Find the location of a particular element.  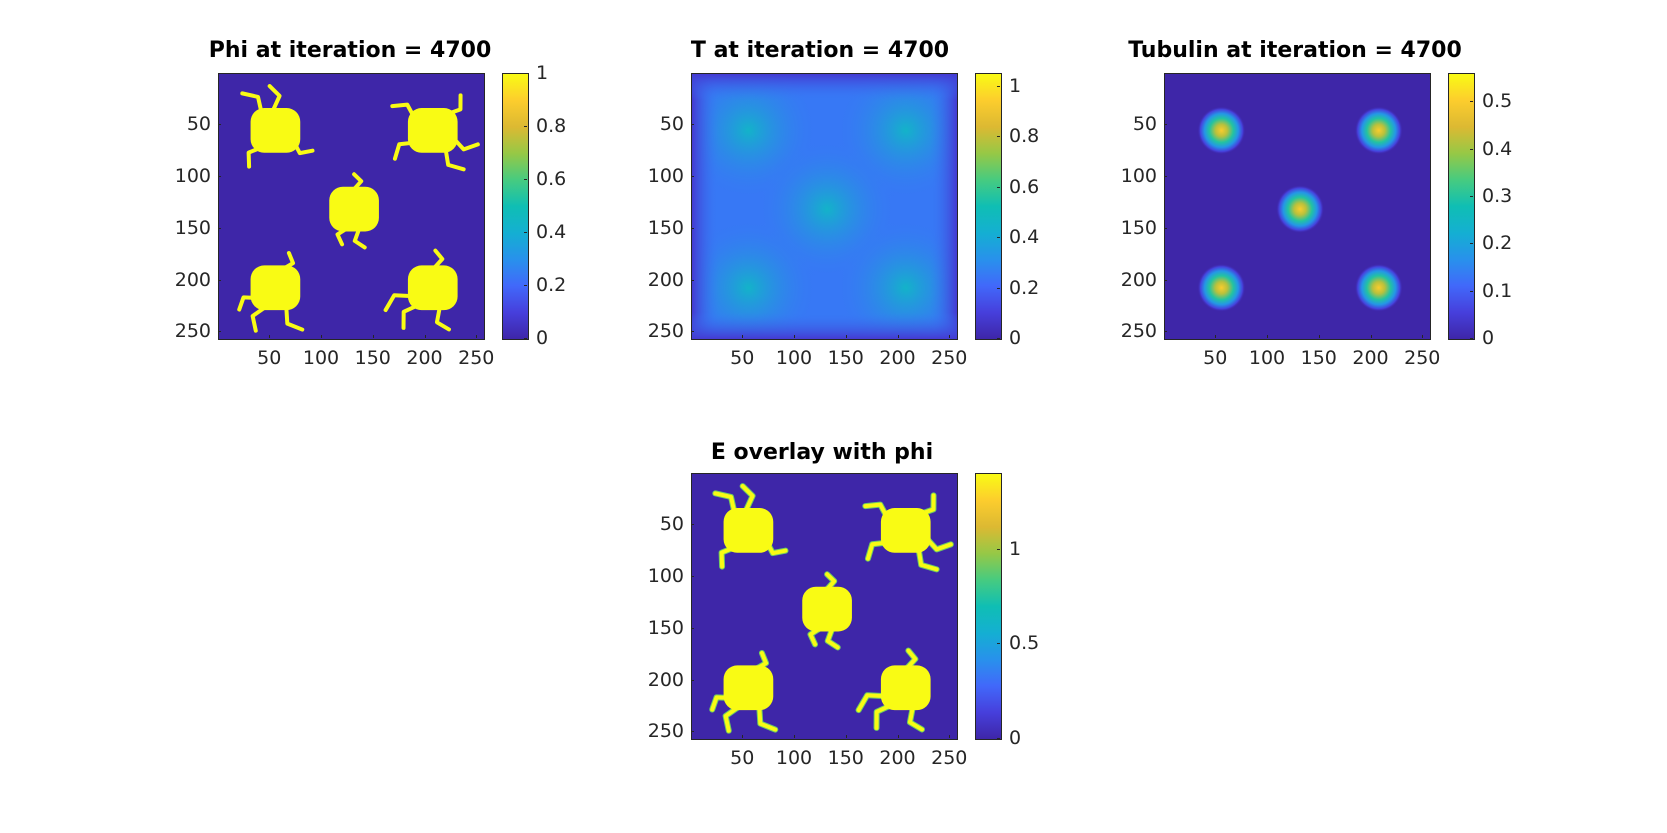

t-cbtick: 0 is located at coordinates (1015, 338).